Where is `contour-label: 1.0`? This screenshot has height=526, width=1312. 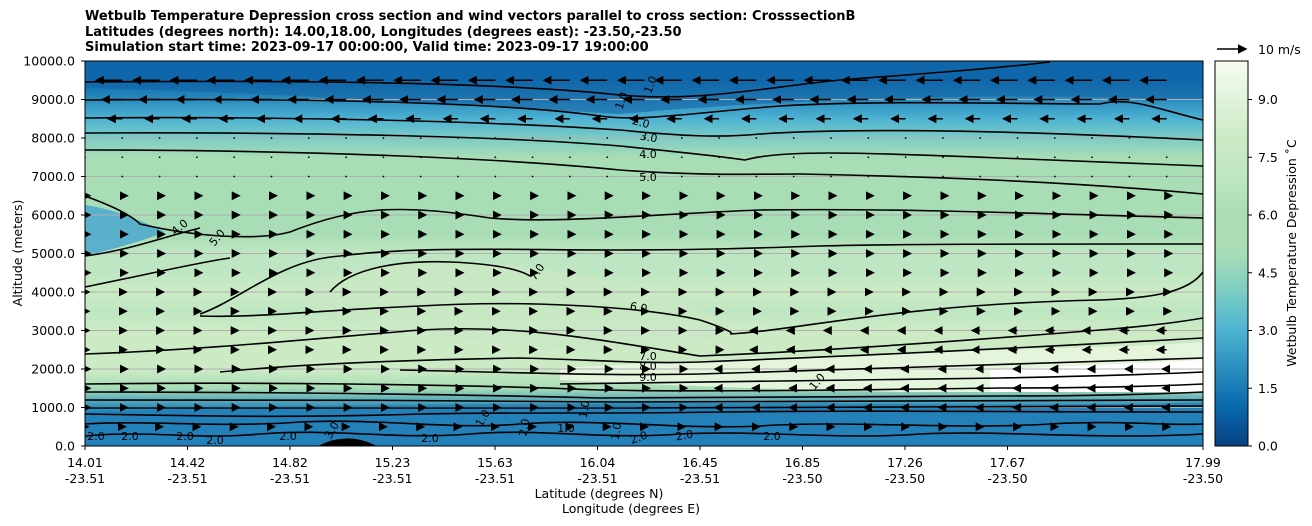 contour-label: 1.0 is located at coordinates (617, 431).